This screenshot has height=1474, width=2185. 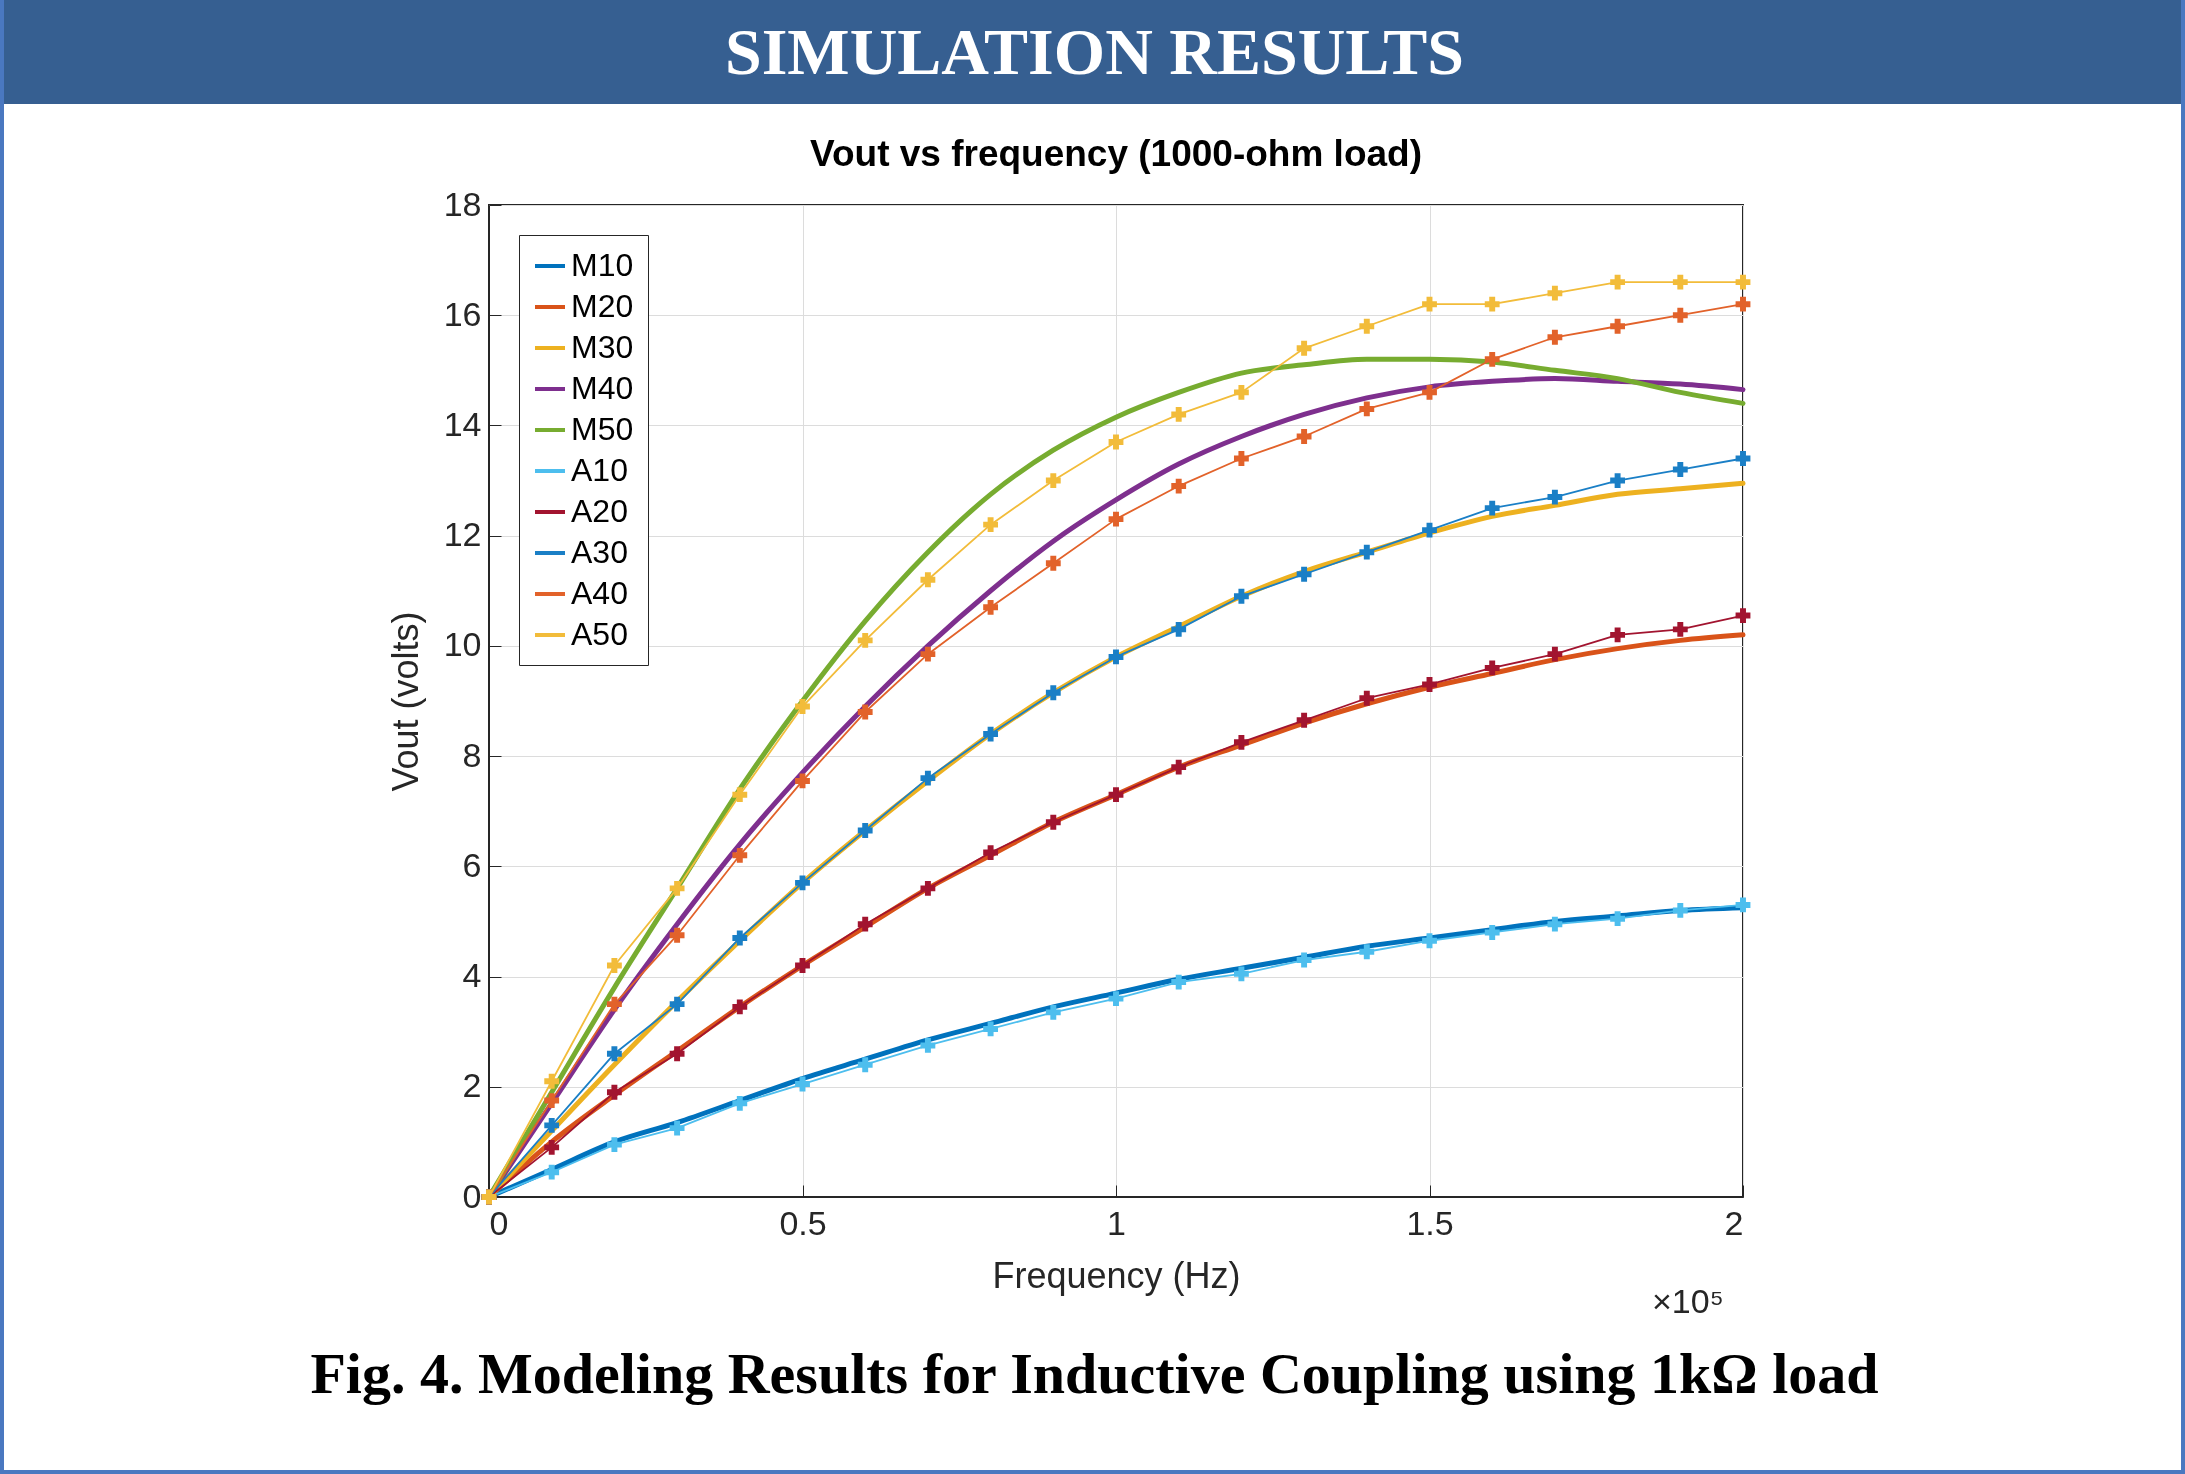 I want to click on y-tick-label: 0, so click(x=472, y=1195).